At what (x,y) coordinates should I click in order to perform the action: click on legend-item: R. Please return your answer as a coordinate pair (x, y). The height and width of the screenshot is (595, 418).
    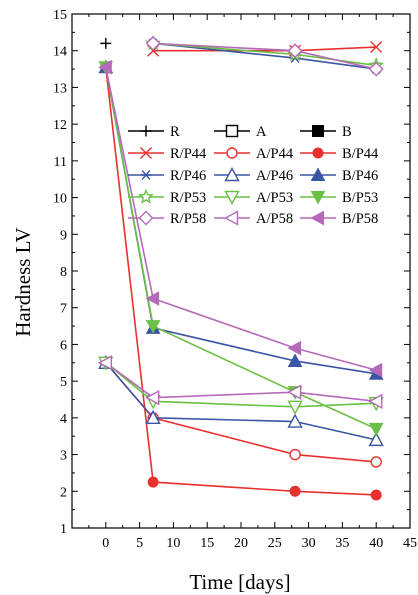
    Looking at the image, I should click on (154, 132).